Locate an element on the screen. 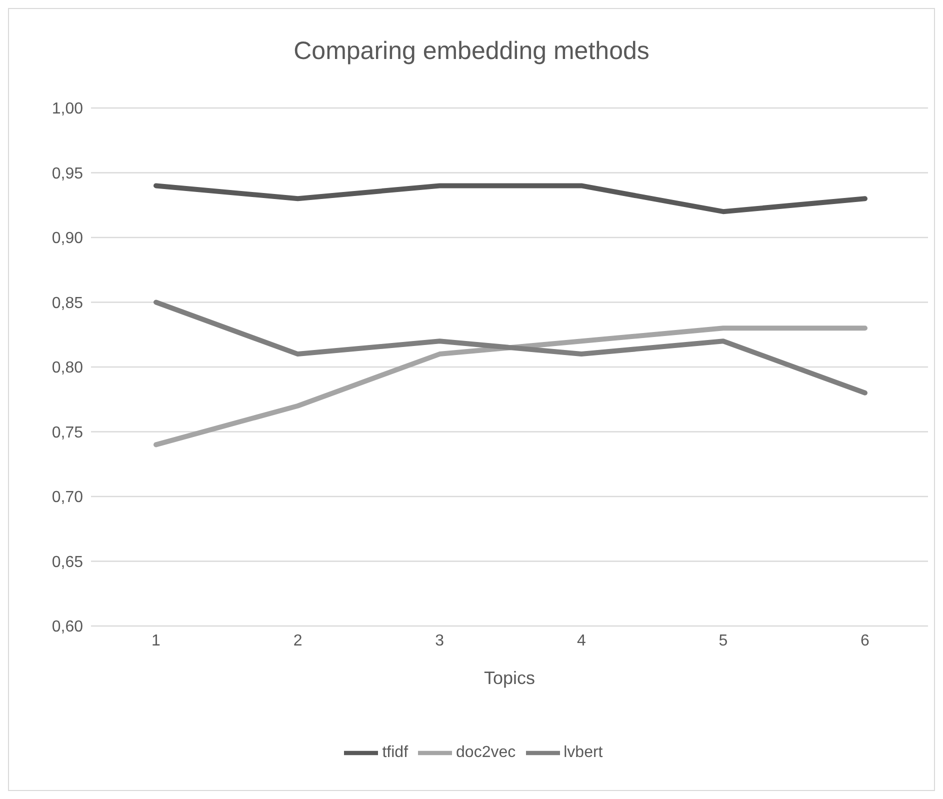 The width and height of the screenshot is (943, 799). y-tick-label: 0,60 is located at coordinates (68, 627).